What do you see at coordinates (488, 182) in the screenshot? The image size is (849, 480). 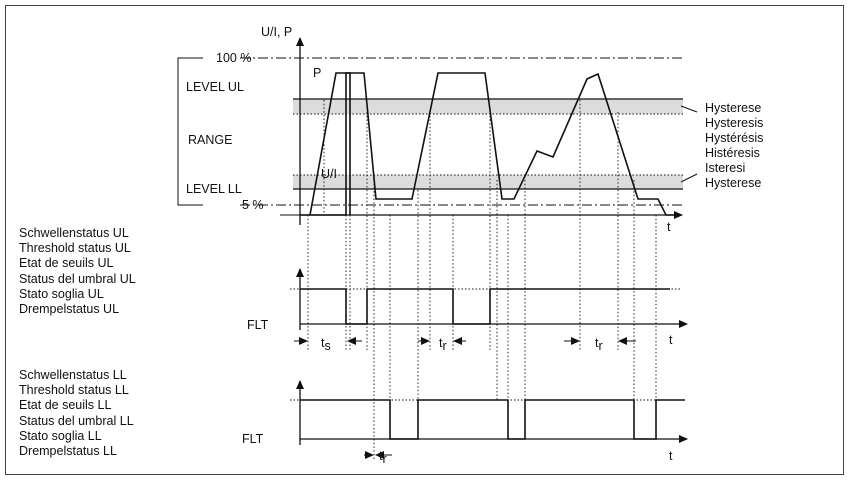 I see `hysteresis-band-ll` at bounding box center [488, 182].